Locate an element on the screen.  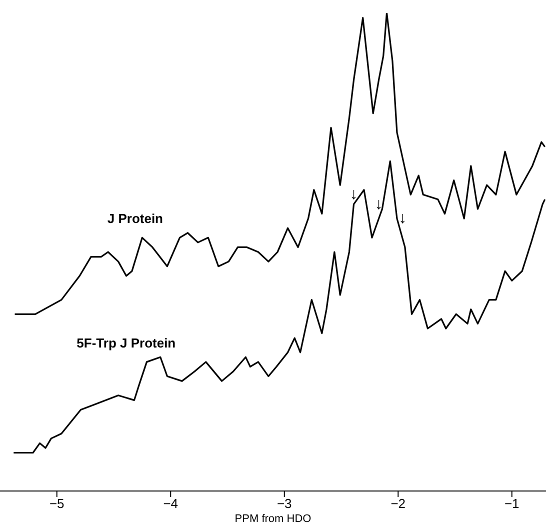
x-tick-label: −1 is located at coordinates (512, 504).